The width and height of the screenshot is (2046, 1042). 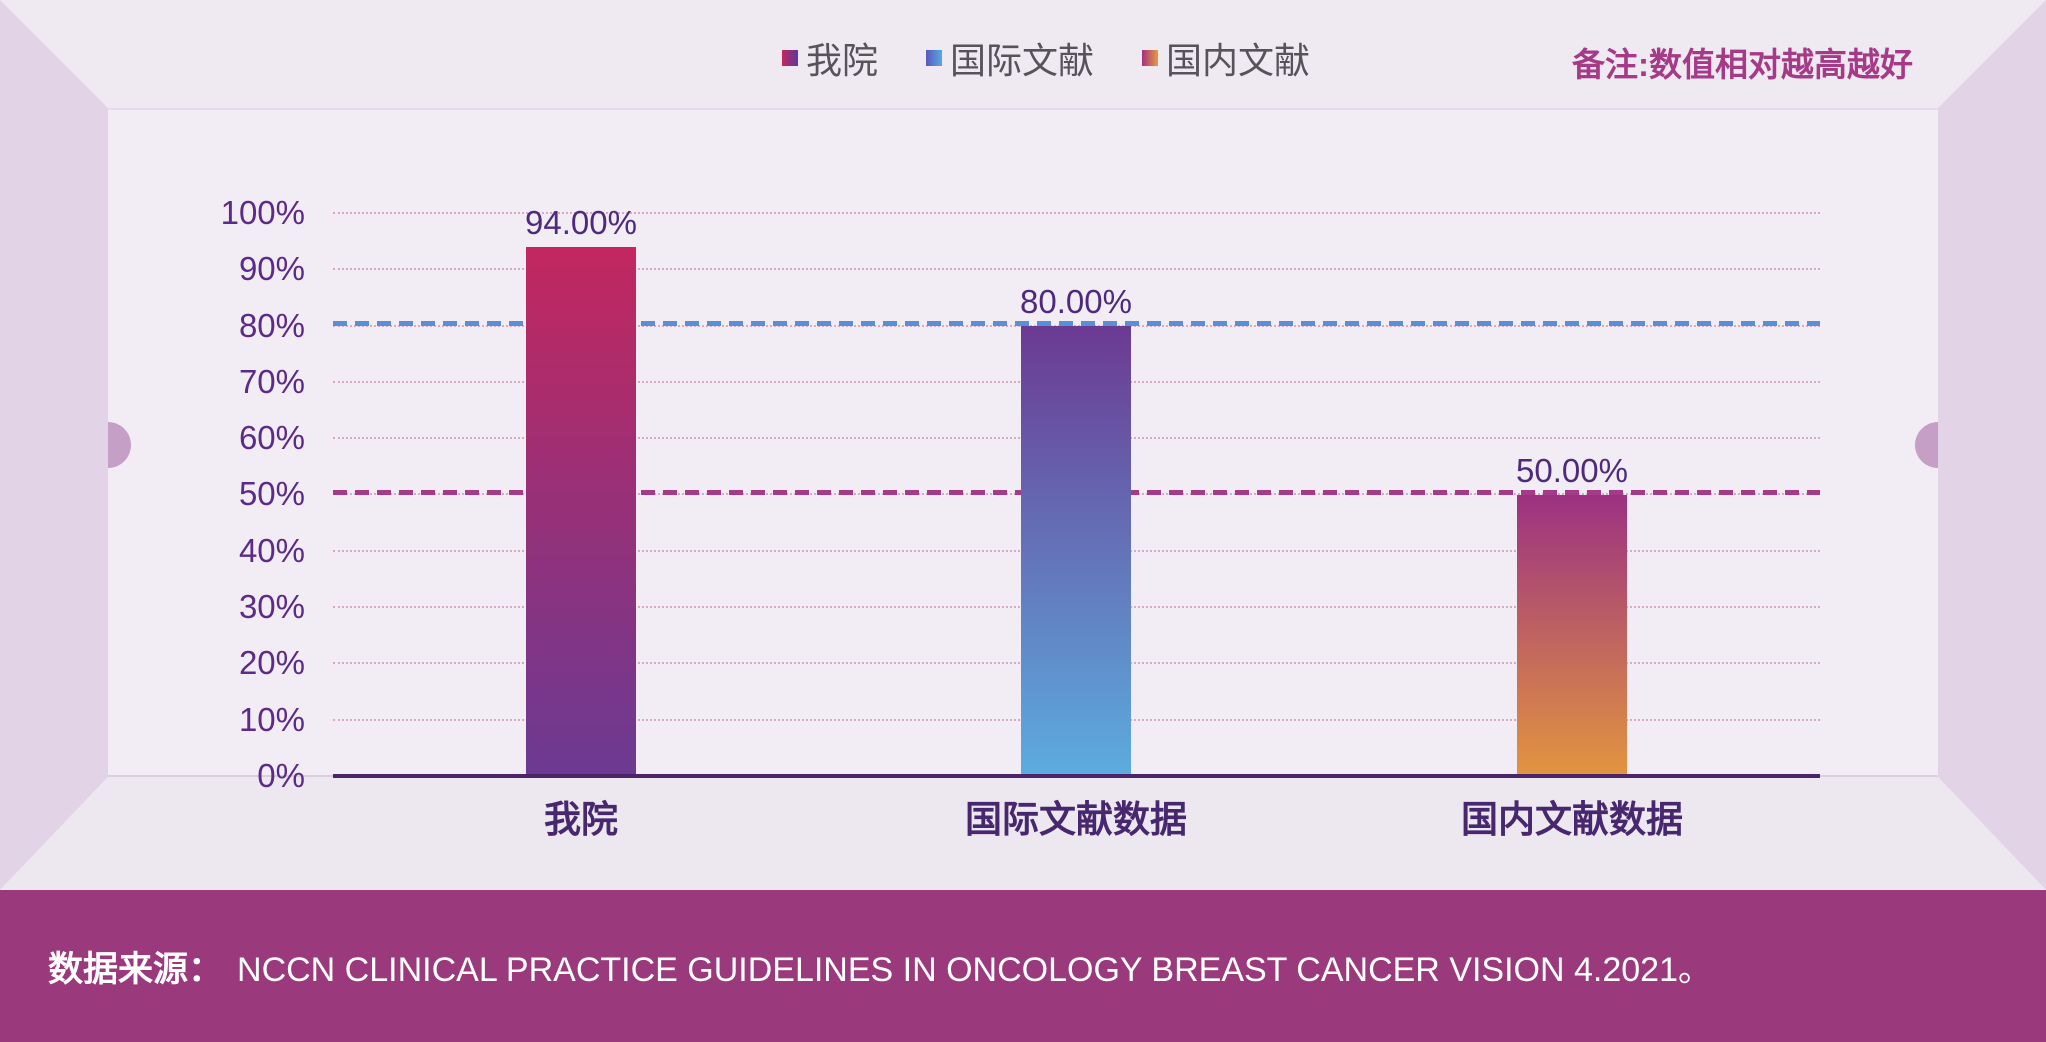 What do you see at coordinates (1022, 60) in the screenshot?
I see `legend-label: 国际文献` at bounding box center [1022, 60].